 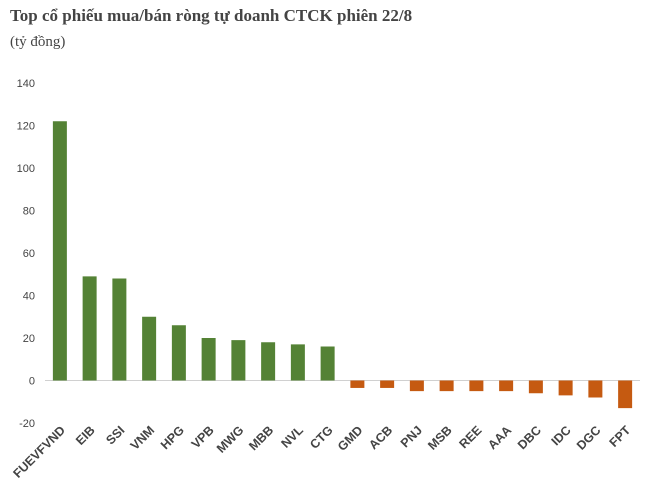 I want to click on y-tick-label: 0, so click(x=32, y=382).